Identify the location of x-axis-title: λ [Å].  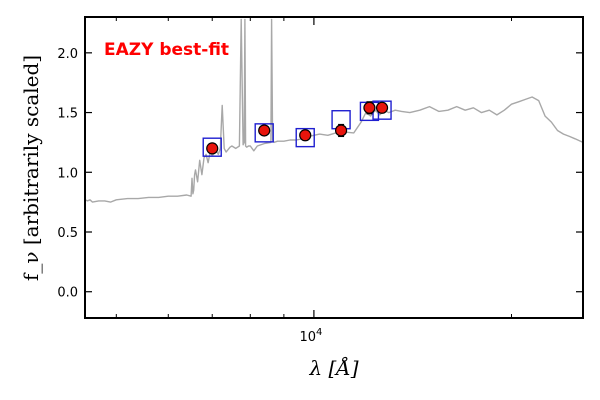
(333, 367).